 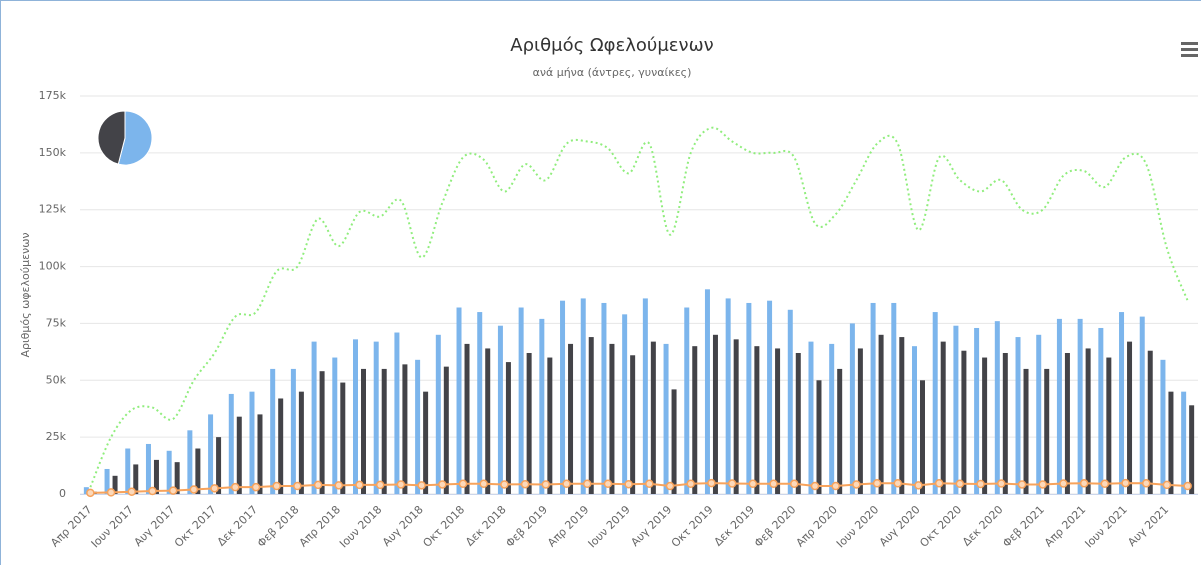 I want to click on y-tick-label: 0, so click(x=62, y=493).